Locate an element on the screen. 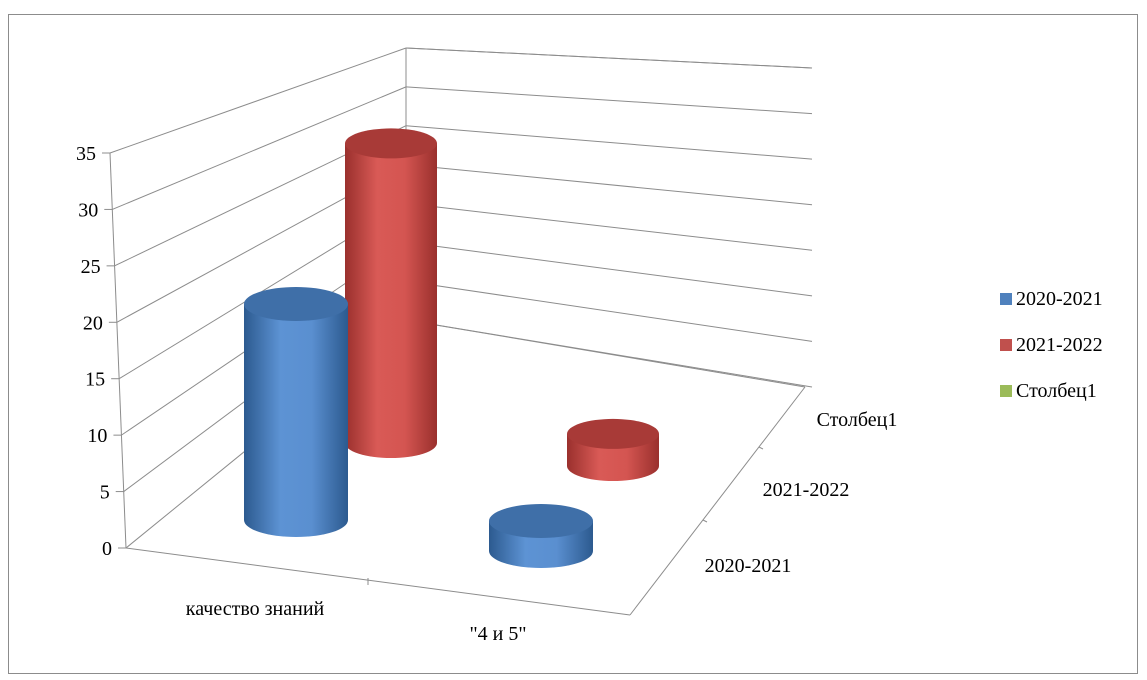 The height and width of the screenshot is (680, 1147). y-tick-label: 15 is located at coordinates (95, 380).